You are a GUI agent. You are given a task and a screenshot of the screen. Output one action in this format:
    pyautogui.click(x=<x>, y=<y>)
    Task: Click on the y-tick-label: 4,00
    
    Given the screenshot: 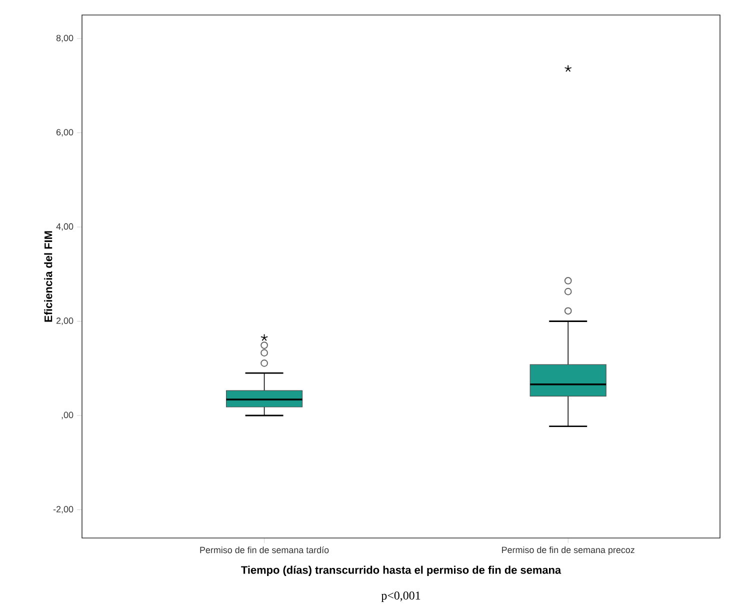 What is the action you would take?
    pyautogui.click(x=65, y=227)
    